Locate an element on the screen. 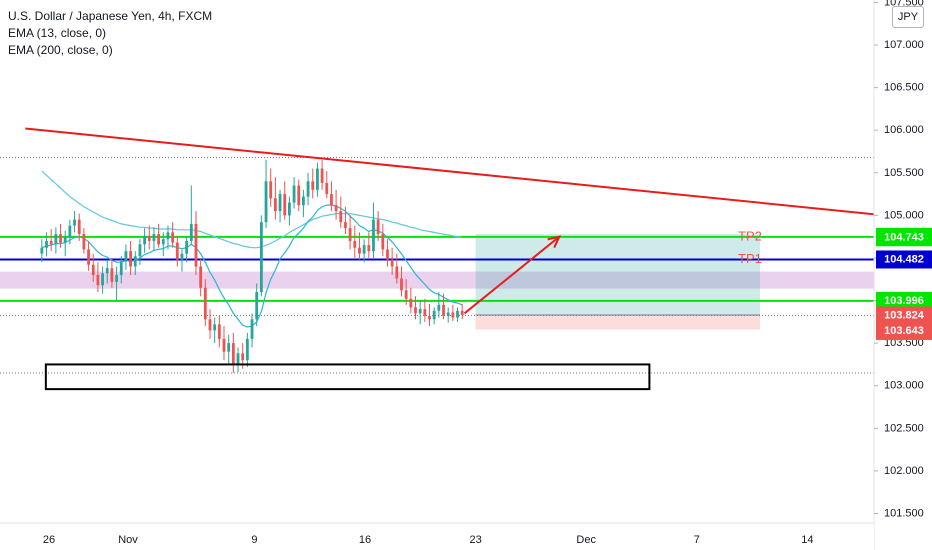 The width and height of the screenshot is (932, 550). price-tag-2: 103.824 is located at coordinates (904, 316).